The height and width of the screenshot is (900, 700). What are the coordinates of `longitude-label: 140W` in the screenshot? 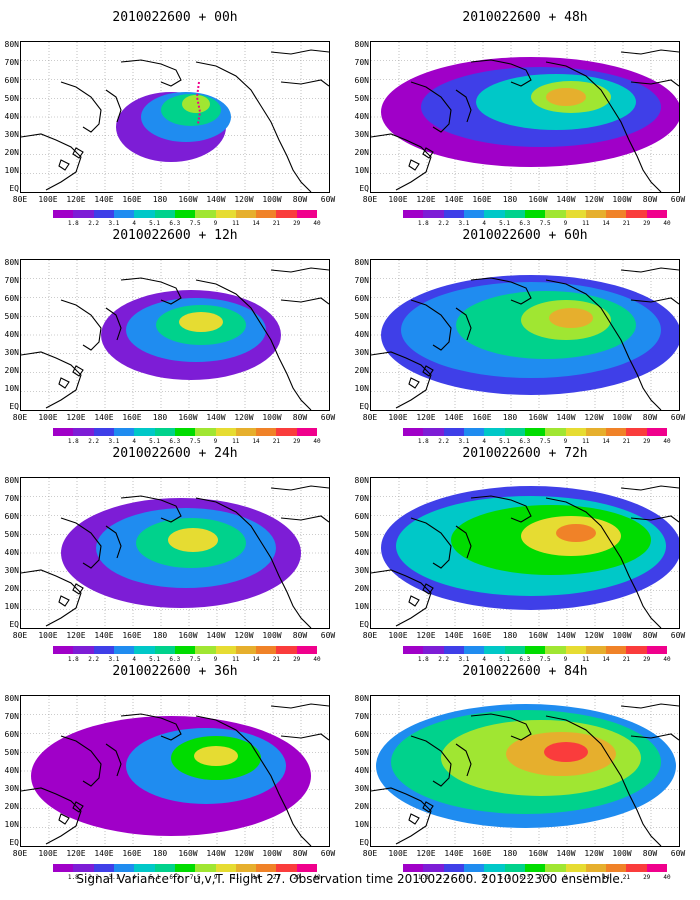 It's located at (216, 199).